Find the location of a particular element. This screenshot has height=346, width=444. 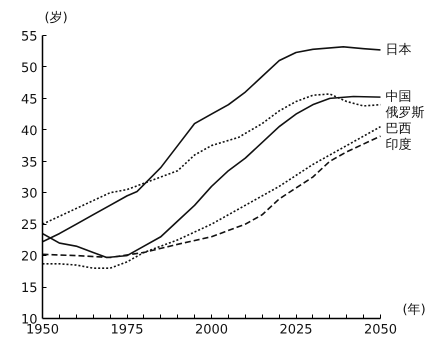

series-label: 日本 is located at coordinates (399, 50).